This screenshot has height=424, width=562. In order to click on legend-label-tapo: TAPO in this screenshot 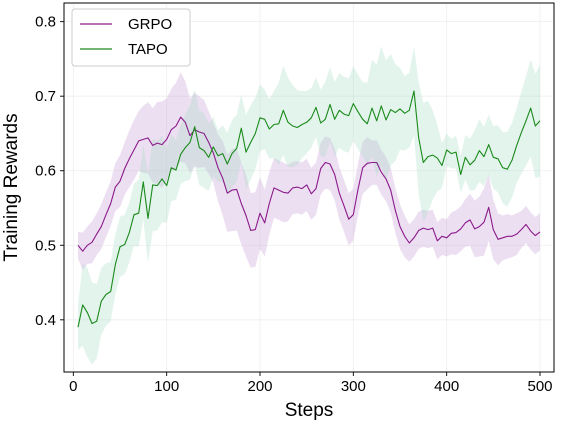, I will do `click(148, 49)`.